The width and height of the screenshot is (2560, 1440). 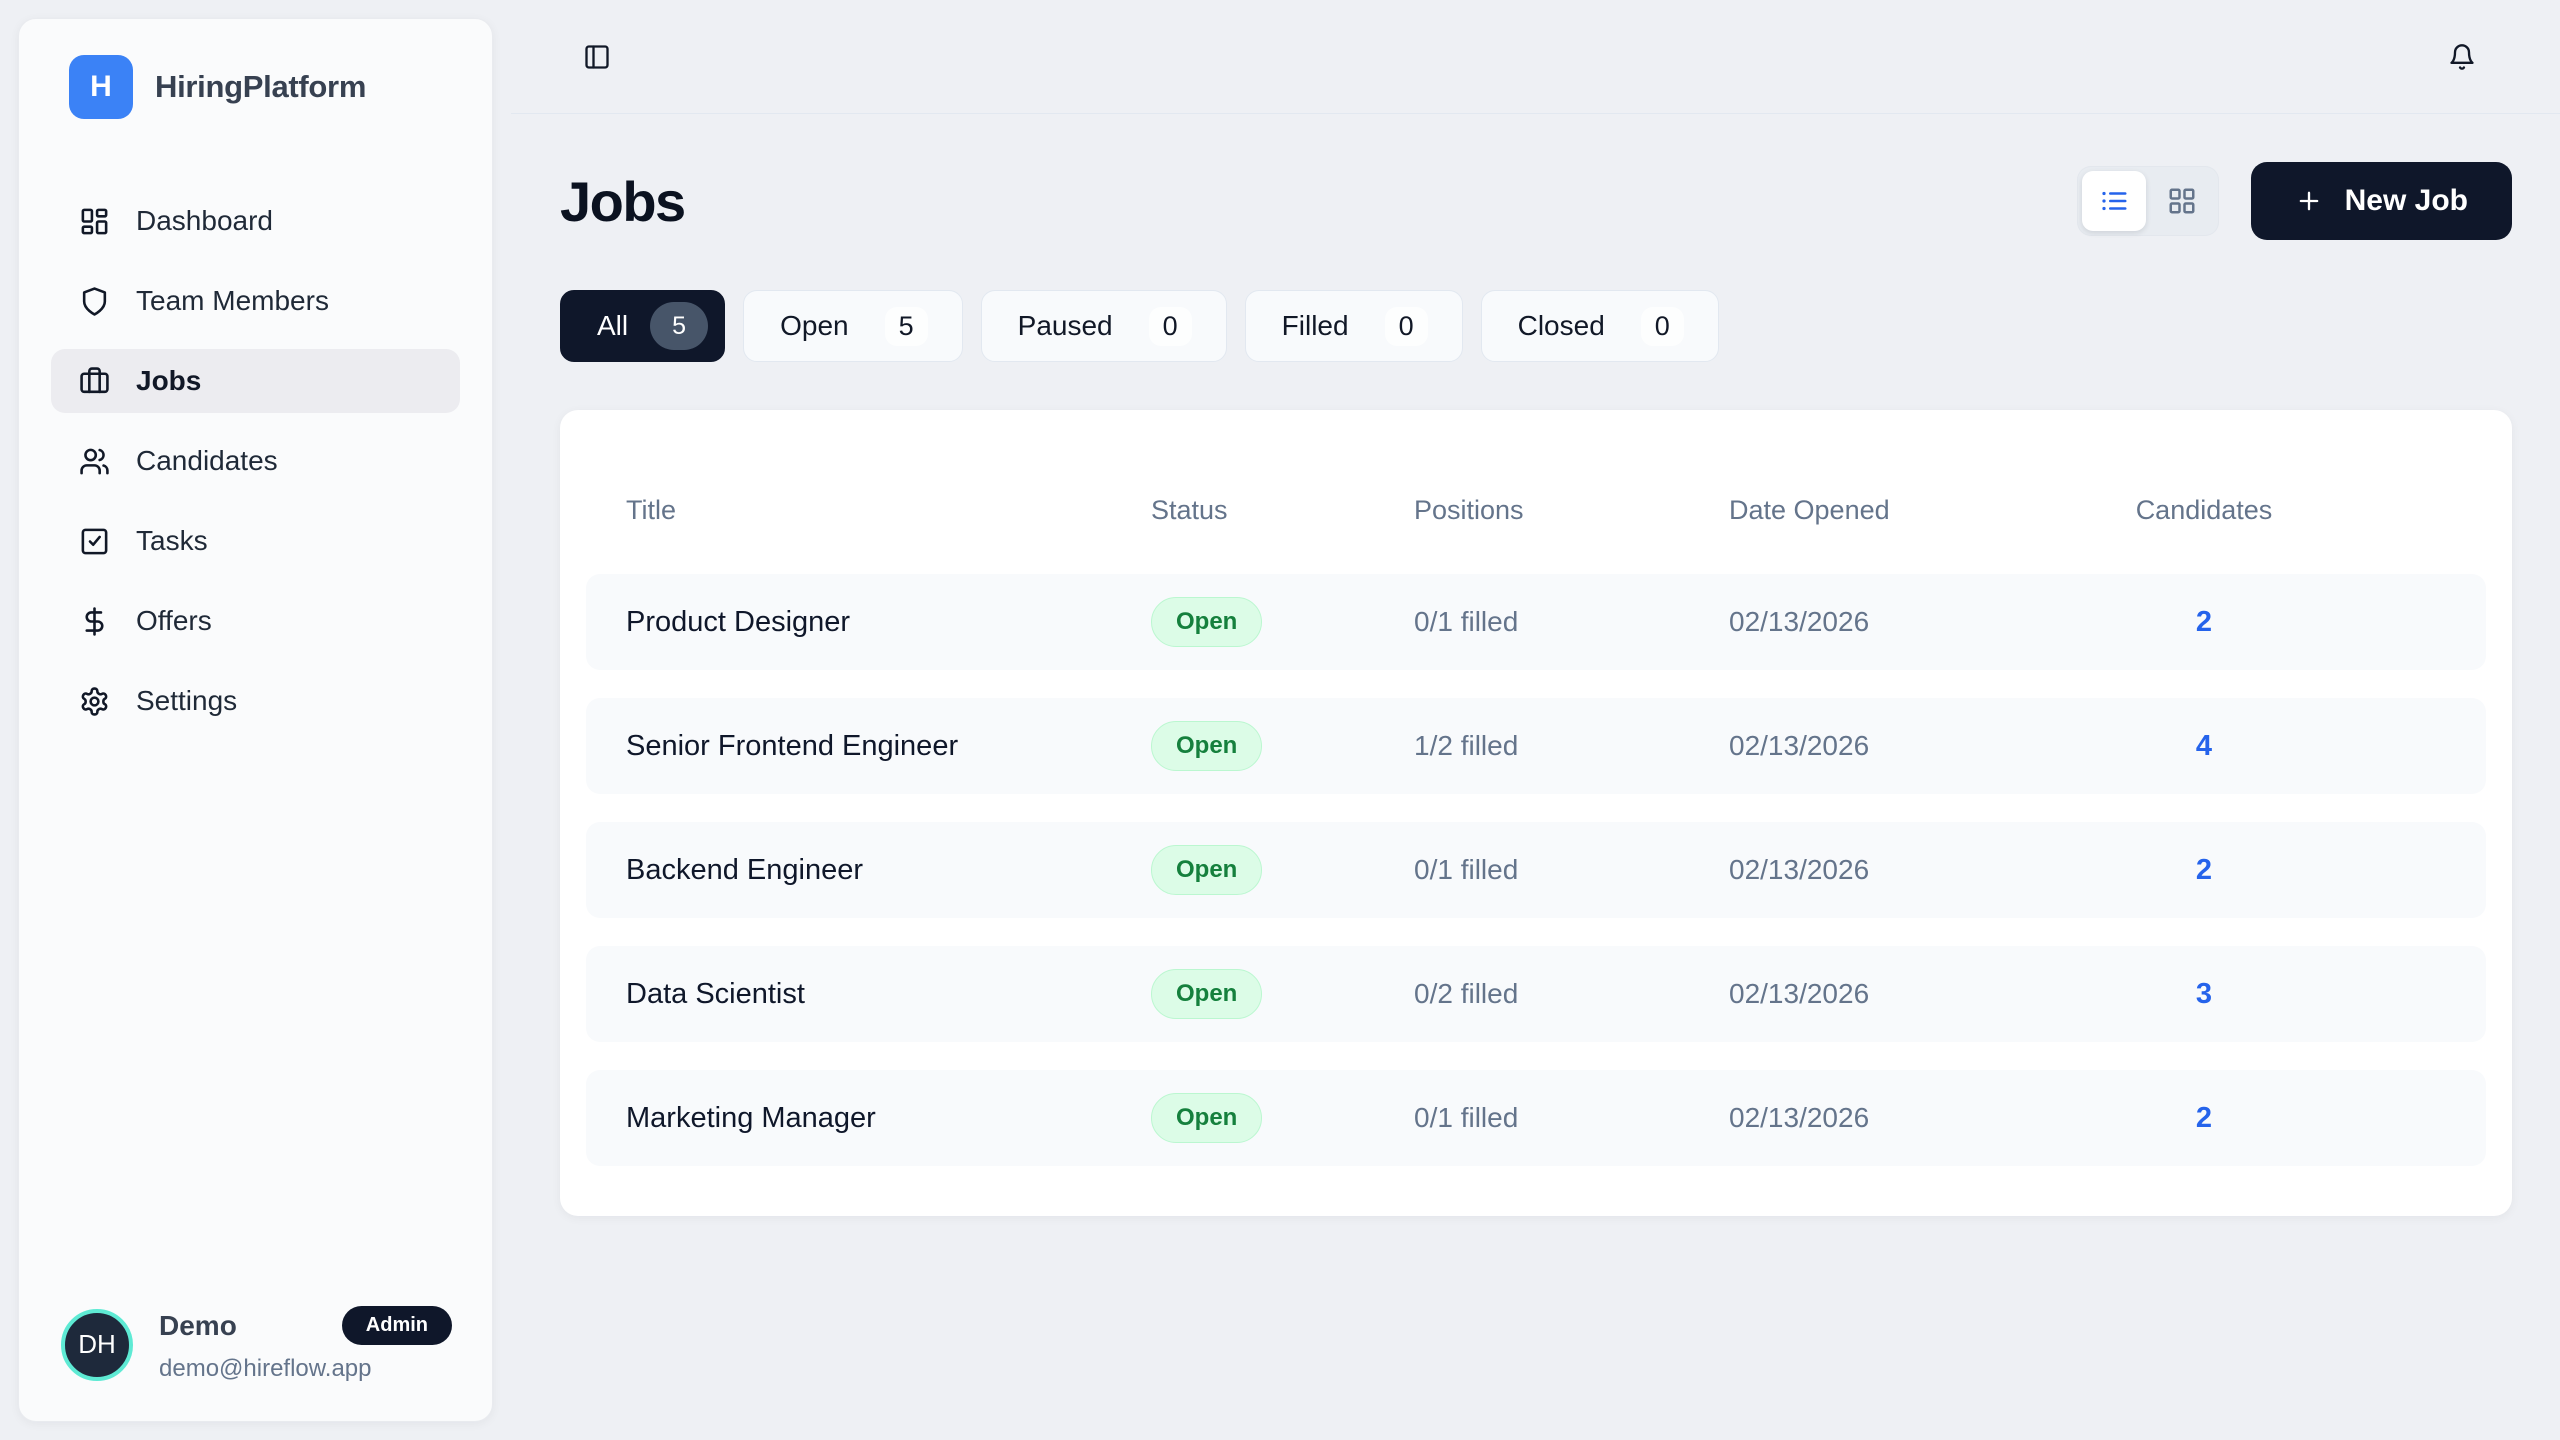 I want to click on sidebar-item-dashboard: Dashboard, so click(x=255, y=221).